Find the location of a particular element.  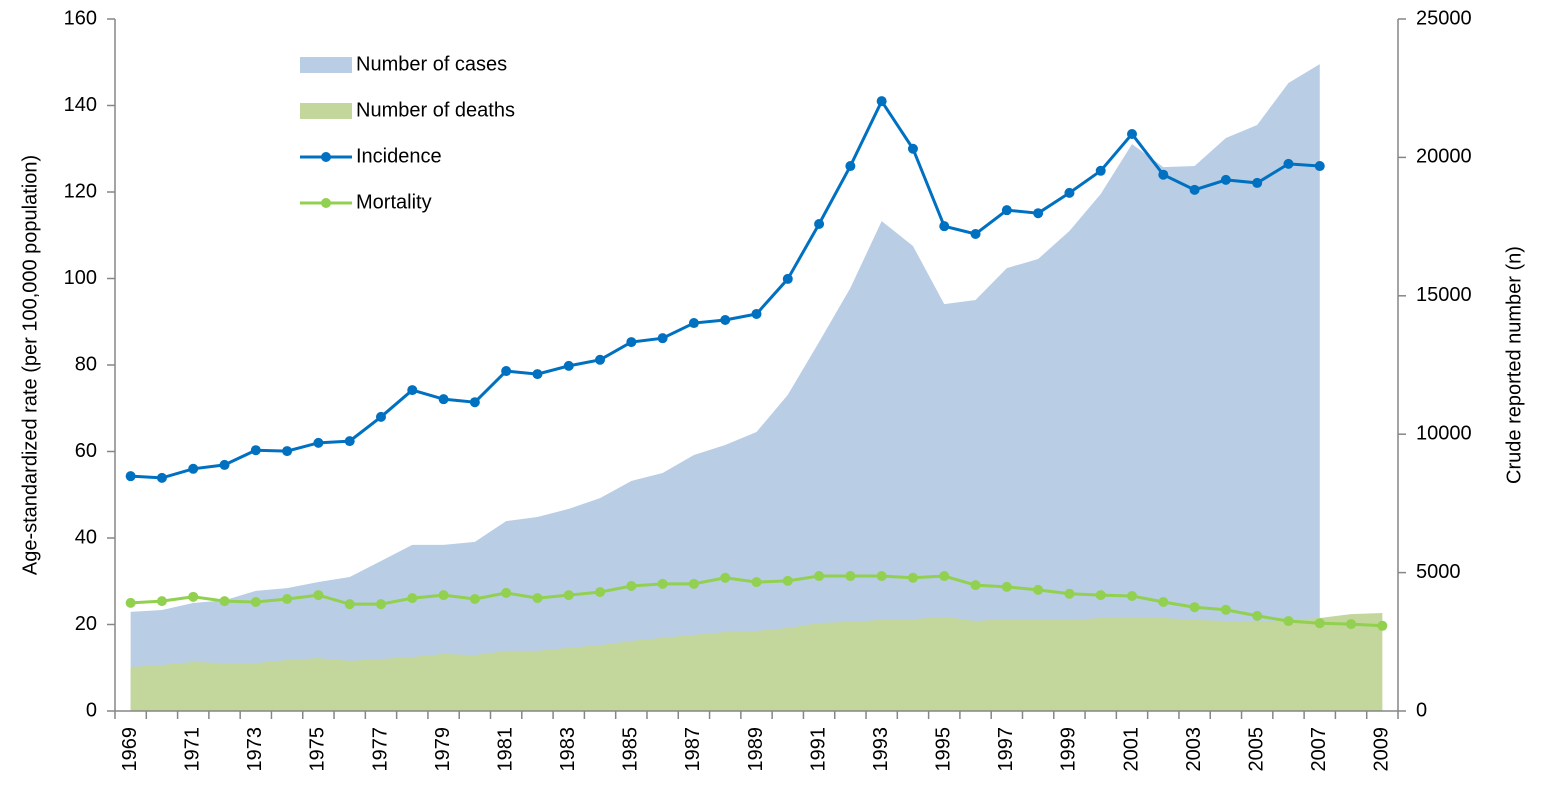

x-tick-label: 1997 is located at coordinates (1006, 749).